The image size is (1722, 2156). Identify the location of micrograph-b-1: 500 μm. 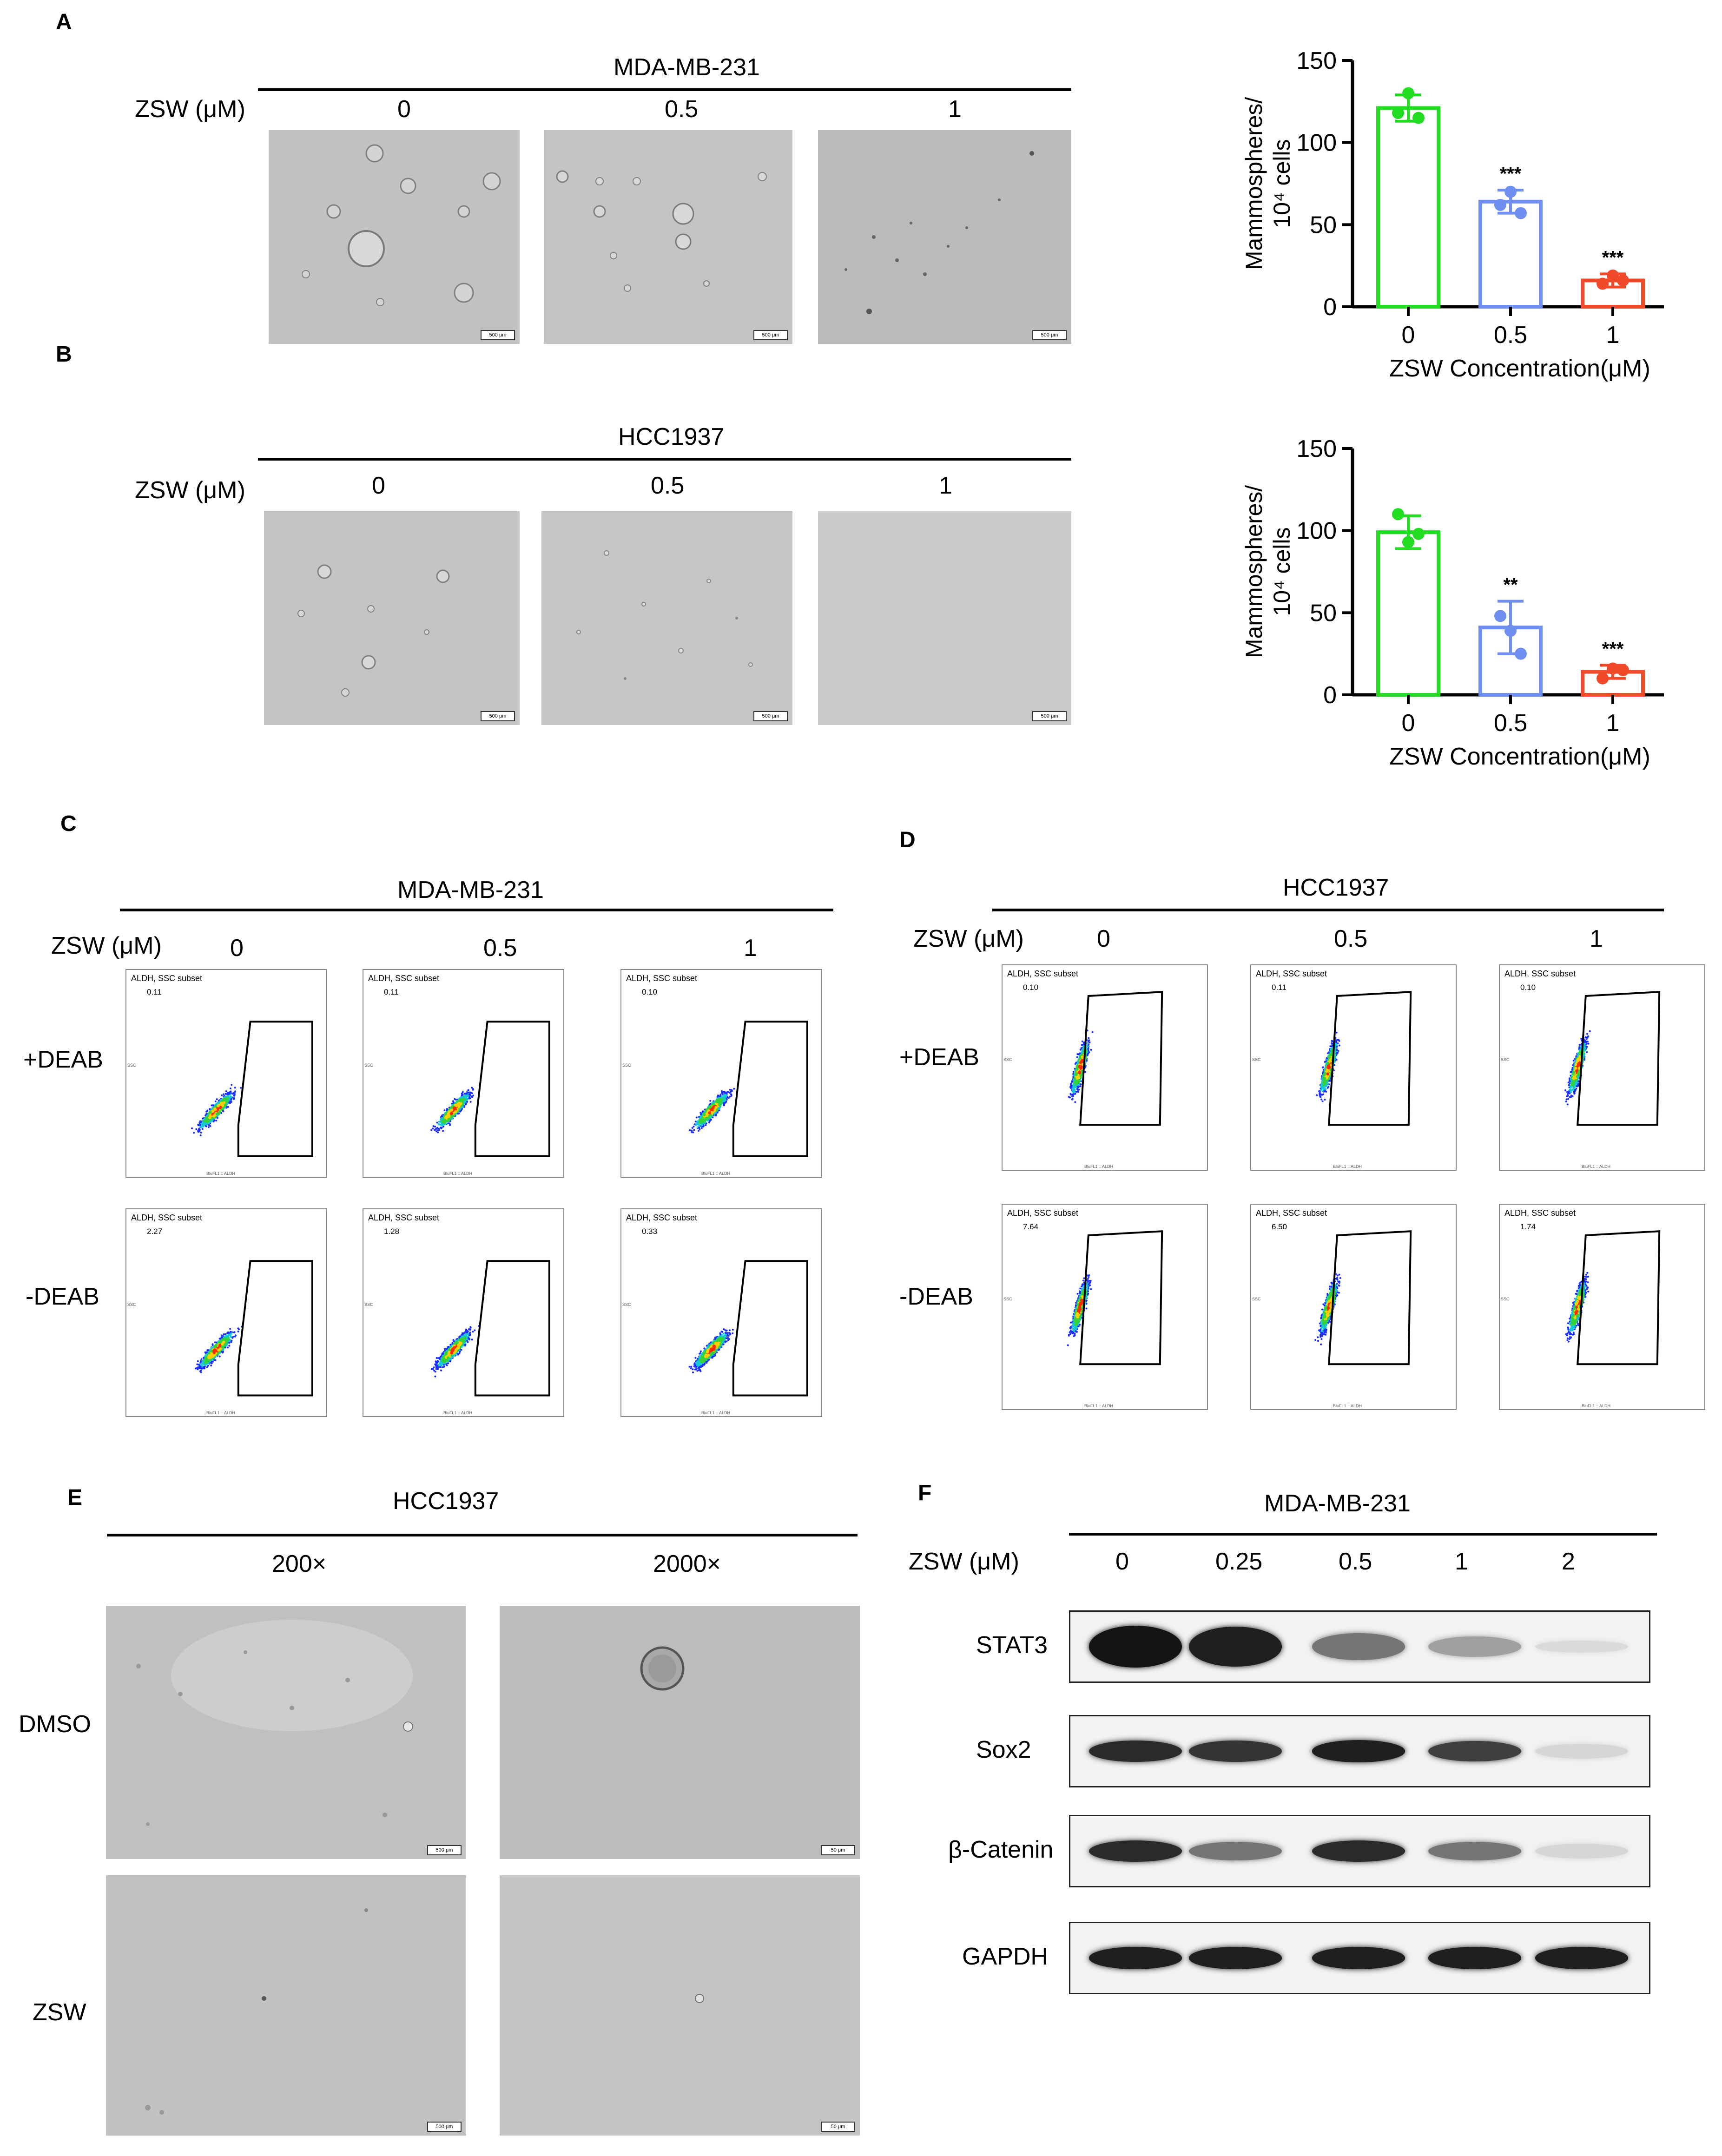
(666, 618).